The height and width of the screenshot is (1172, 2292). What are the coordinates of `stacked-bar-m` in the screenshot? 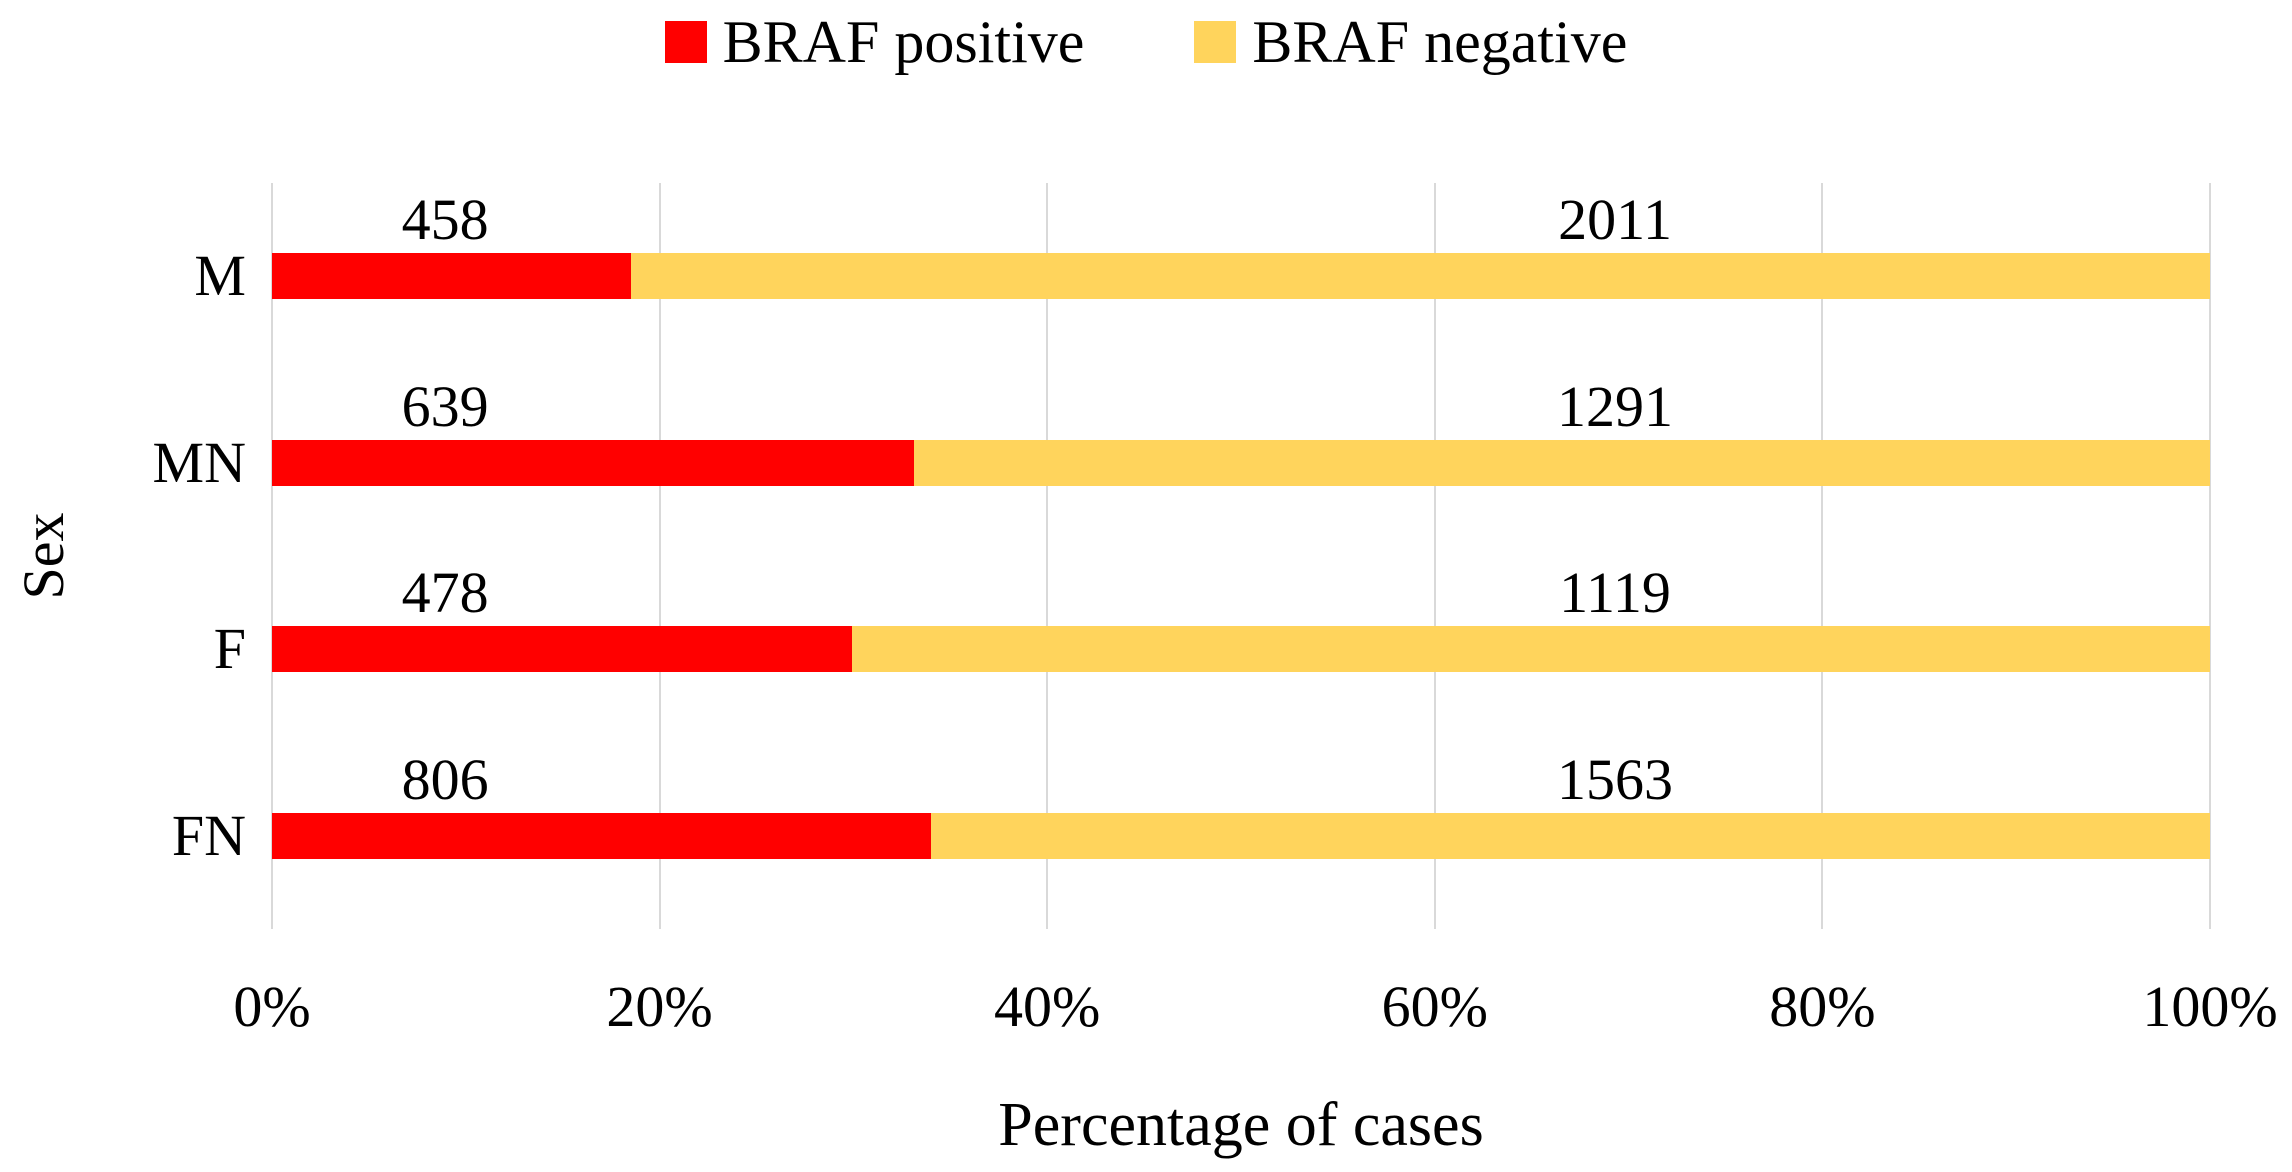 It's located at (1241, 276).